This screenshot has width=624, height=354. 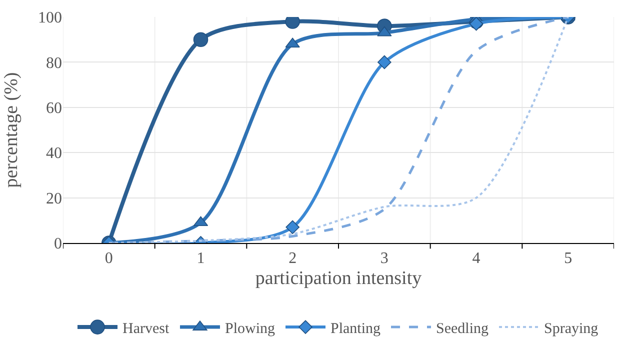 I want to click on legend-label: Planting, so click(x=355, y=328).